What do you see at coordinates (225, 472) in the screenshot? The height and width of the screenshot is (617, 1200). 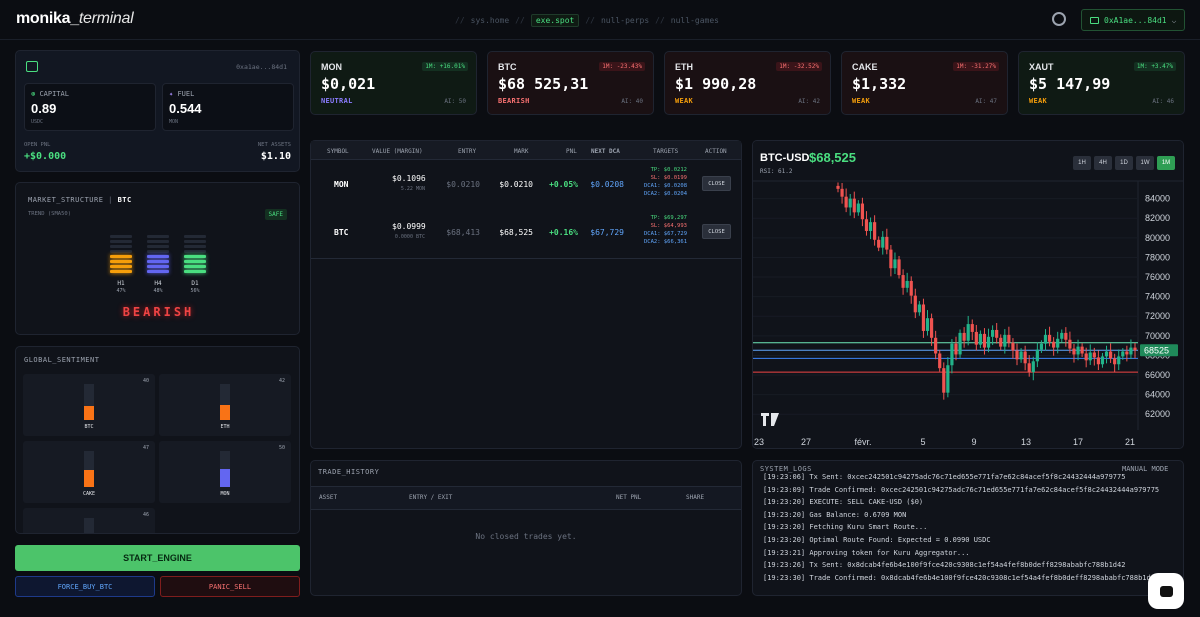 I see `sentiment-card: 50 MON` at bounding box center [225, 472].